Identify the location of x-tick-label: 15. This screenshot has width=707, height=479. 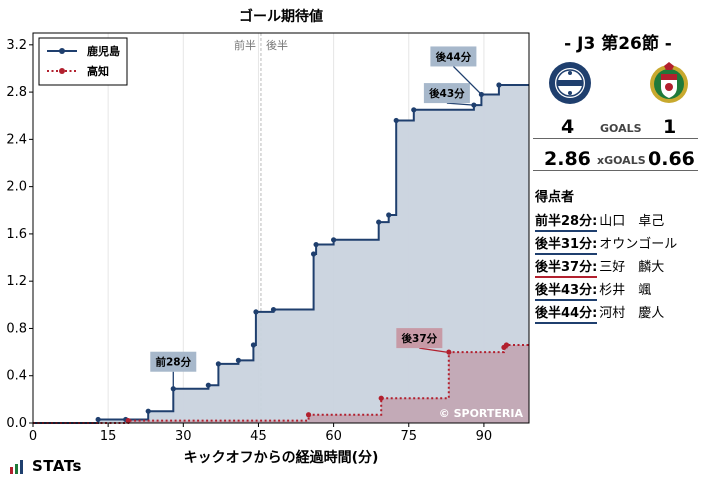
(108, 436).